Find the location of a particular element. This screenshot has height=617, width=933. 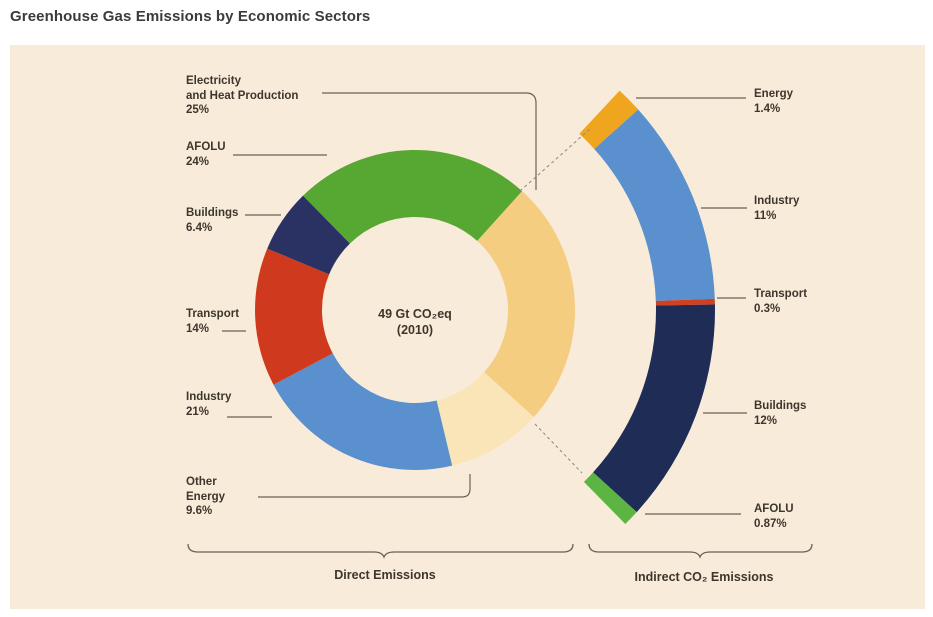

label-pct: 1.4% is located at coordinates (767, 108).